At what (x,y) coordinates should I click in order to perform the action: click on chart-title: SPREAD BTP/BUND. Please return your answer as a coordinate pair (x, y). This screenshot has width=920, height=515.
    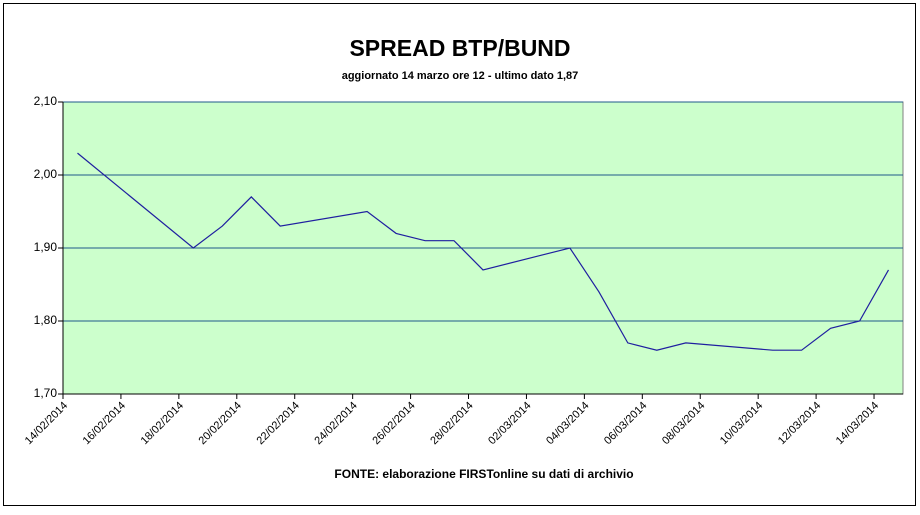
    Looking at the image, I should click on (459, 48).